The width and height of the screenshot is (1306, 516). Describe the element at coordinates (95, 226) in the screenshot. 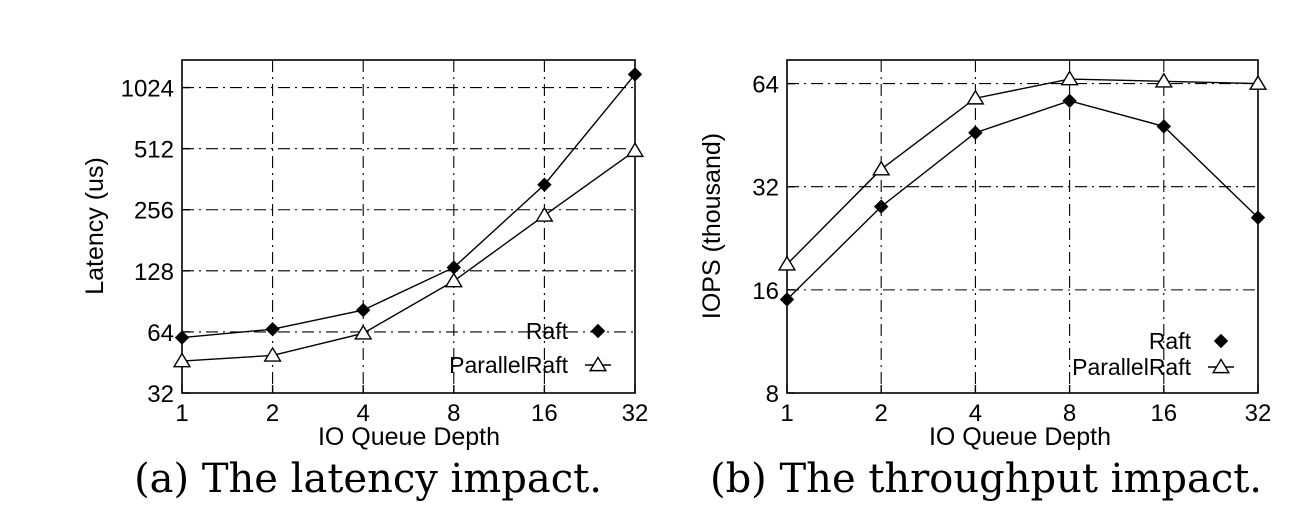

I see `y-axis-label: Latency (us)` at that location.